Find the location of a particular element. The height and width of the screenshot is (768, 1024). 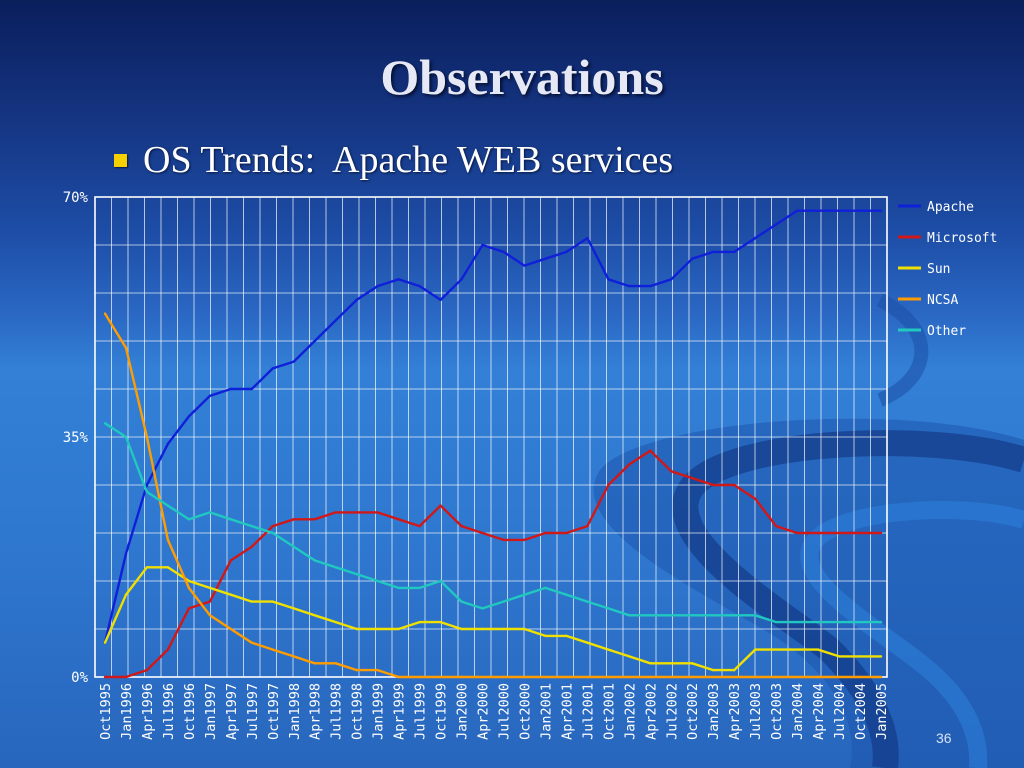

legend-label-ncsa: NCSA is located at coordinates (942, 300).